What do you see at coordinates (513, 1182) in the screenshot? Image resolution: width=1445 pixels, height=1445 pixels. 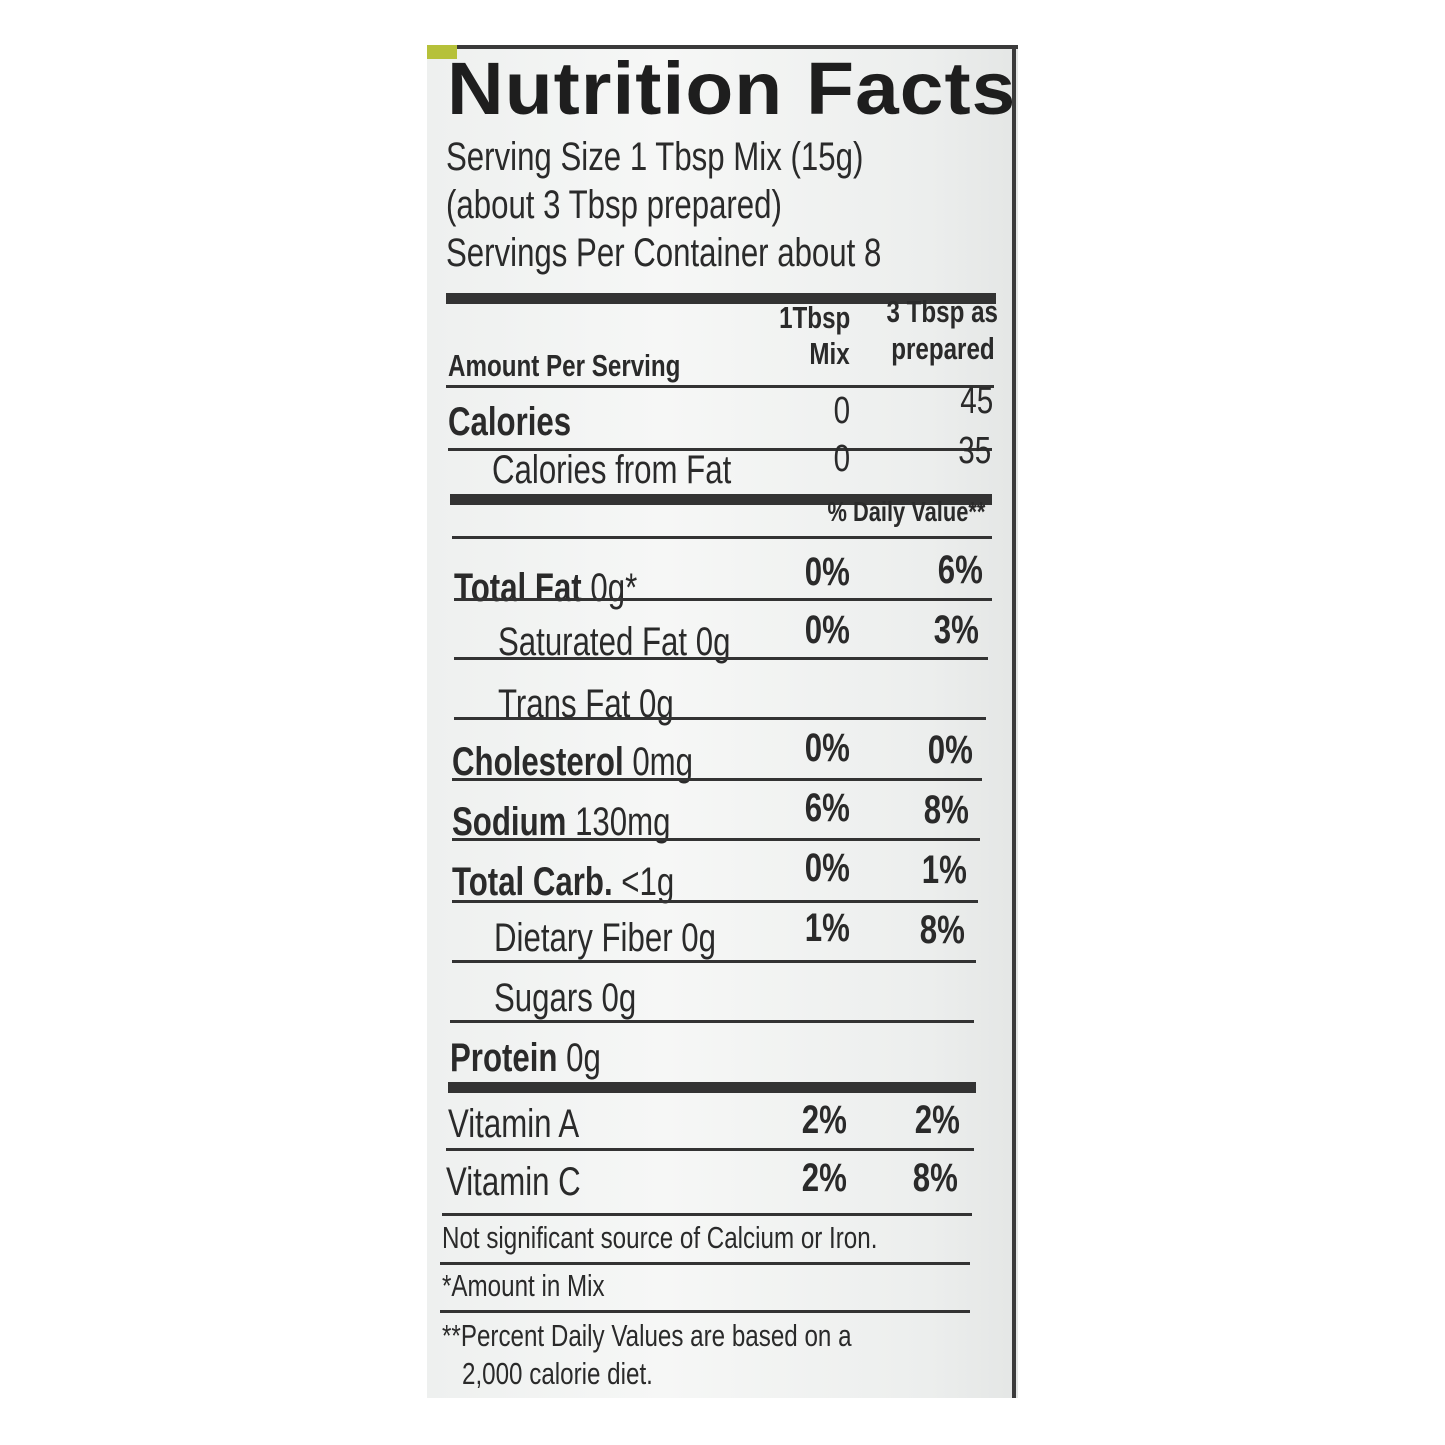 I see `vitamin-c-label: Vitamin C` at bounding box center [513, 1182].